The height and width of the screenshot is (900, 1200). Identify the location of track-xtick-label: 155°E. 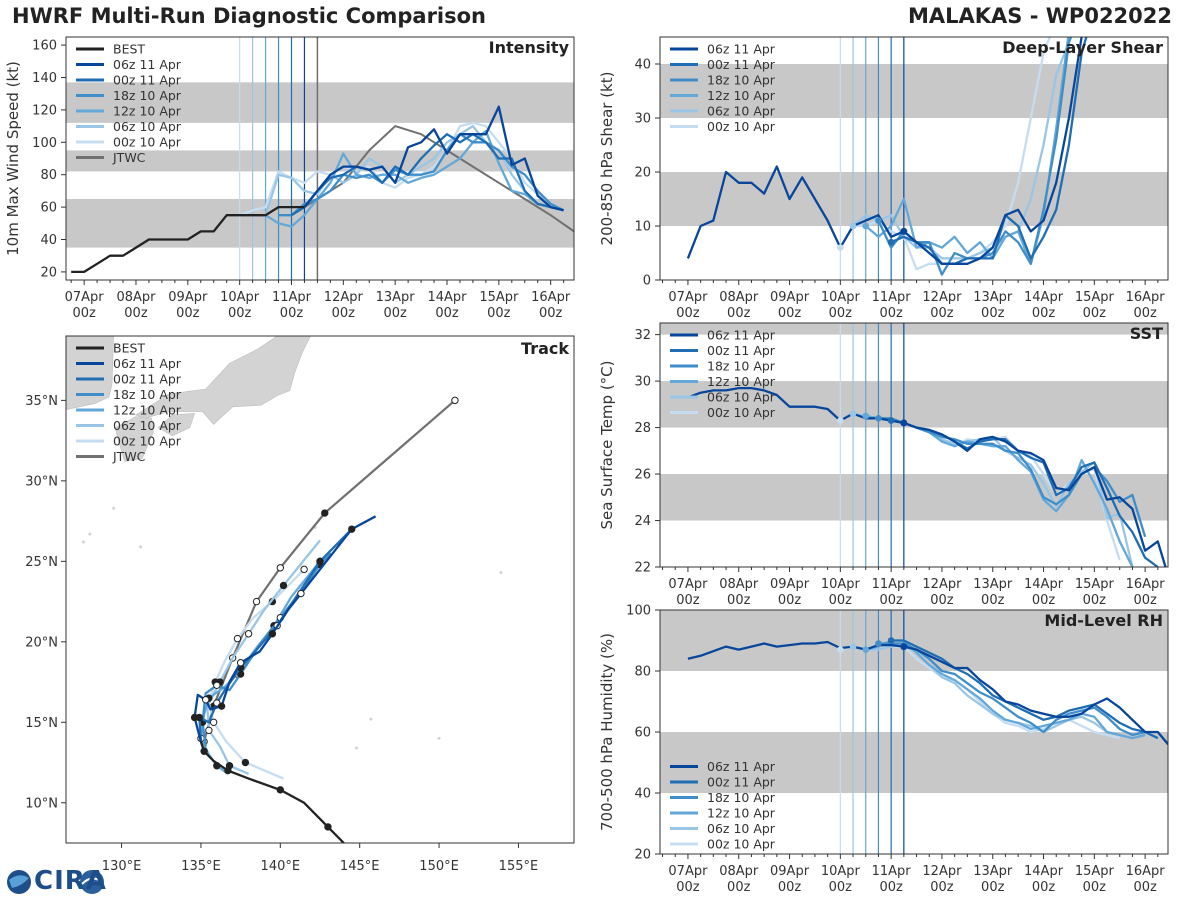
(519, 866).